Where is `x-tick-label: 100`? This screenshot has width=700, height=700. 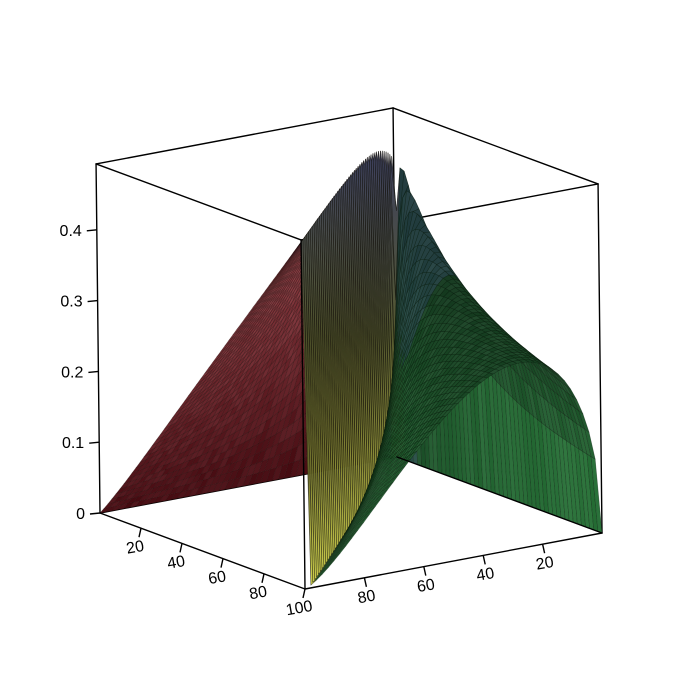
x-tick-label: 100 is located at coordinates (299, 608).